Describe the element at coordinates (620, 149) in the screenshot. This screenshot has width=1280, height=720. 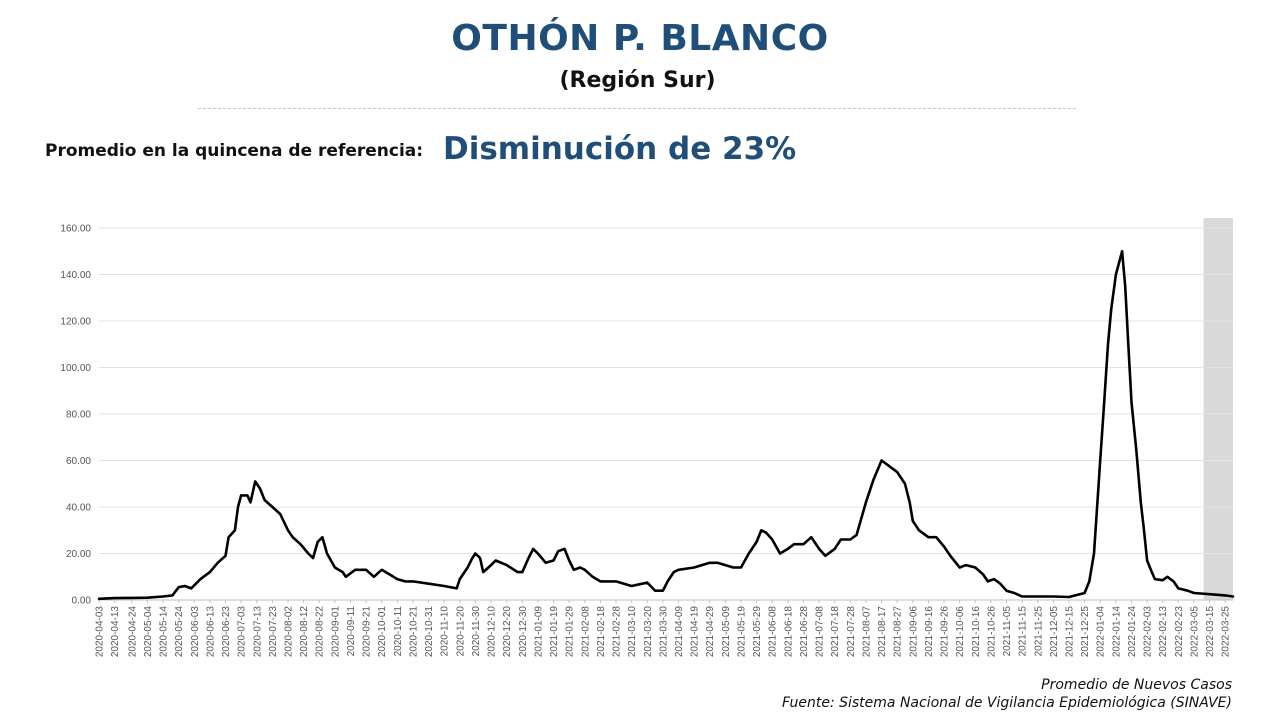
I see `reference-value: Disminución de 23%` at that location.